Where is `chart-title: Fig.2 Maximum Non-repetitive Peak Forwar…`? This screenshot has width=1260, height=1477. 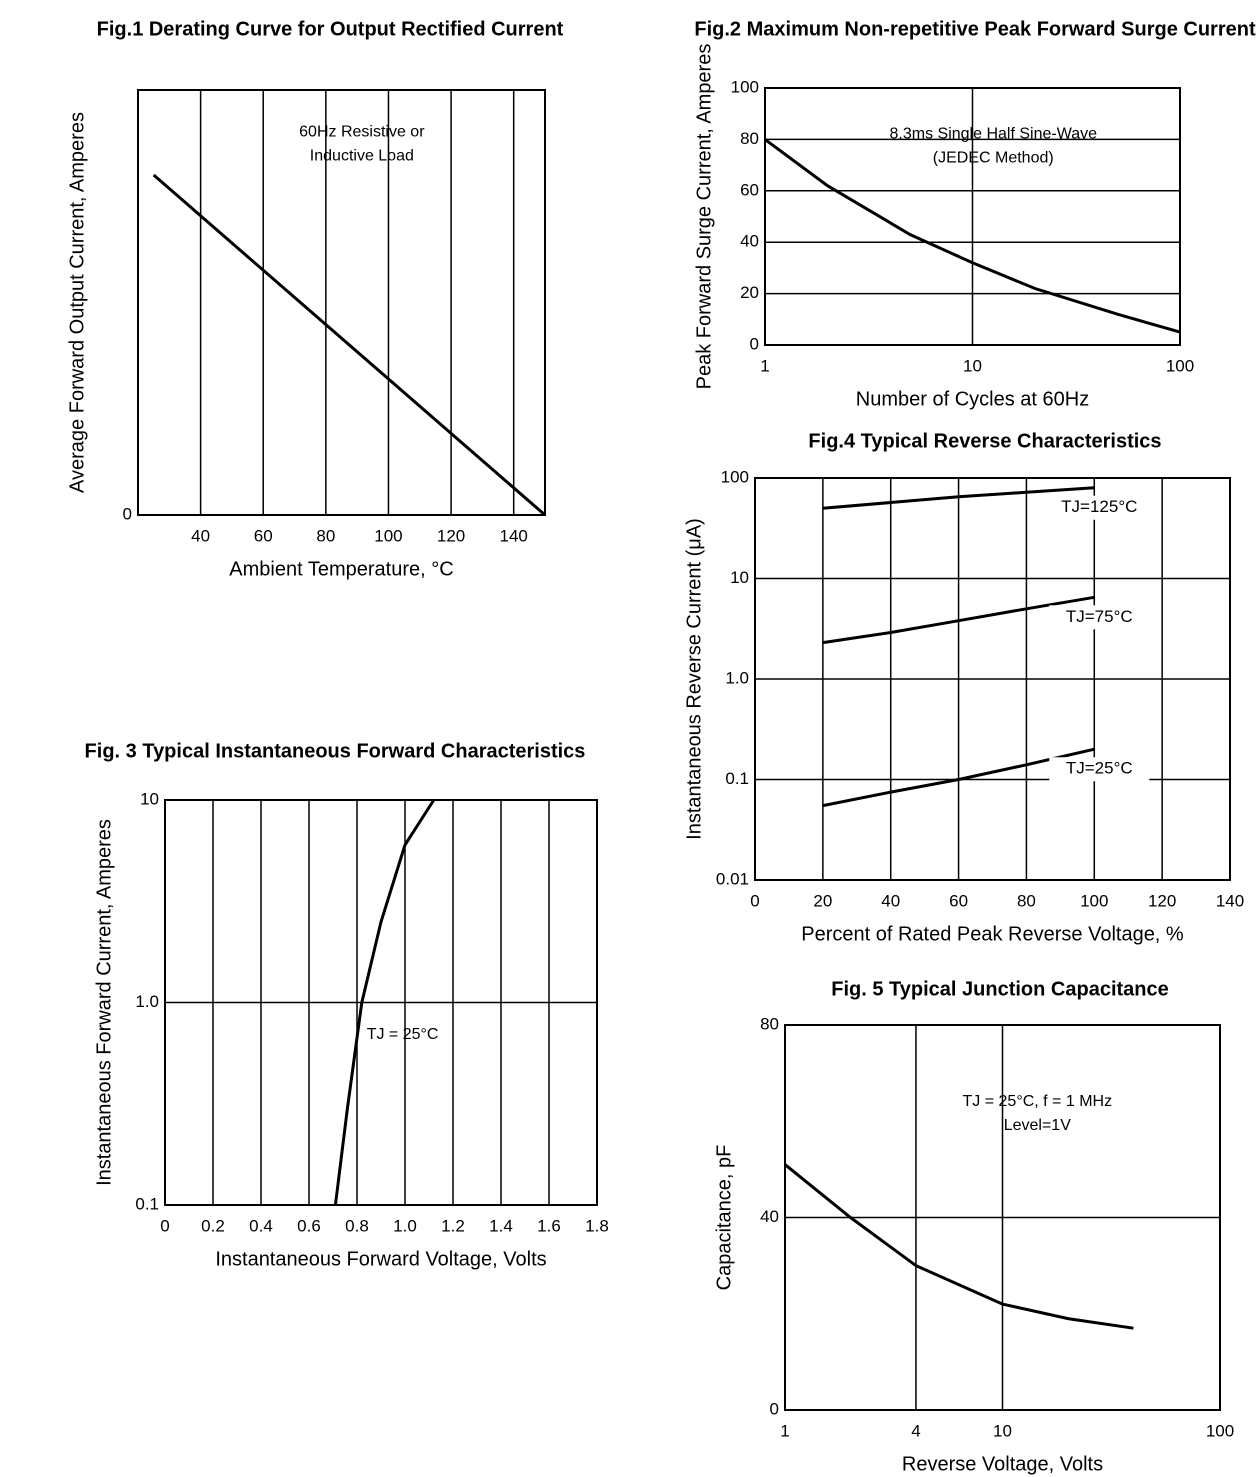 chart-title: Fig.2 Maximum Non-repetitive Peak Forwar… is located at coordinates (975, 29).